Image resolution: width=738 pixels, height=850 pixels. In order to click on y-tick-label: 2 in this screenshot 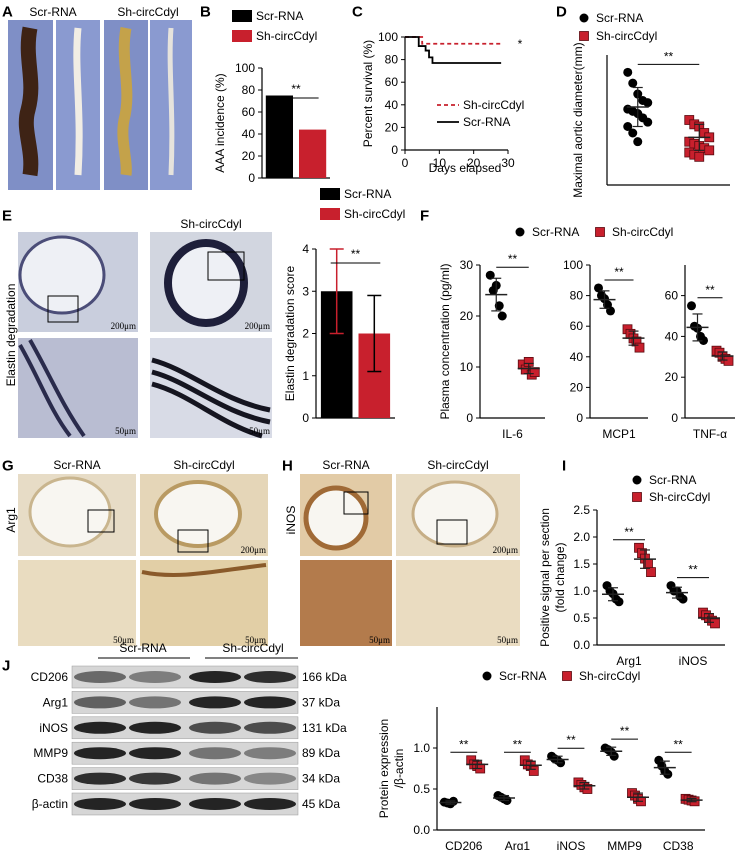, I will do `click(305, 334)`.